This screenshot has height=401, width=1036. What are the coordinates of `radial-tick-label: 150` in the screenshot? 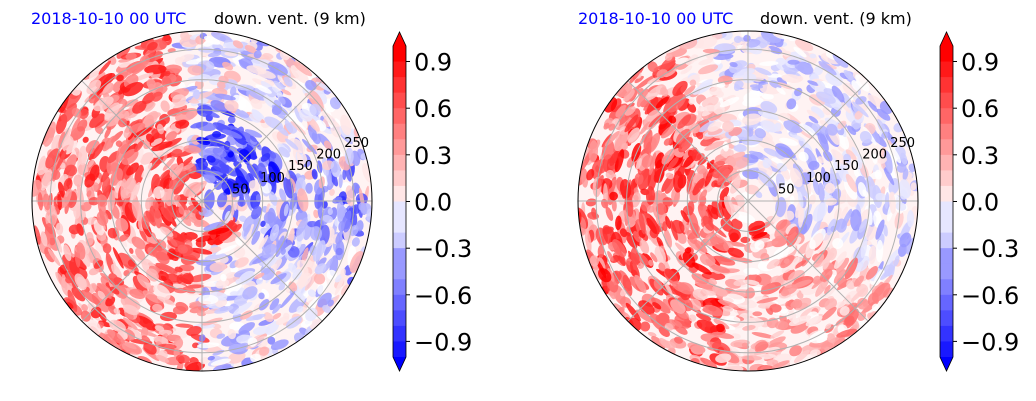 It's located at (300, 166).